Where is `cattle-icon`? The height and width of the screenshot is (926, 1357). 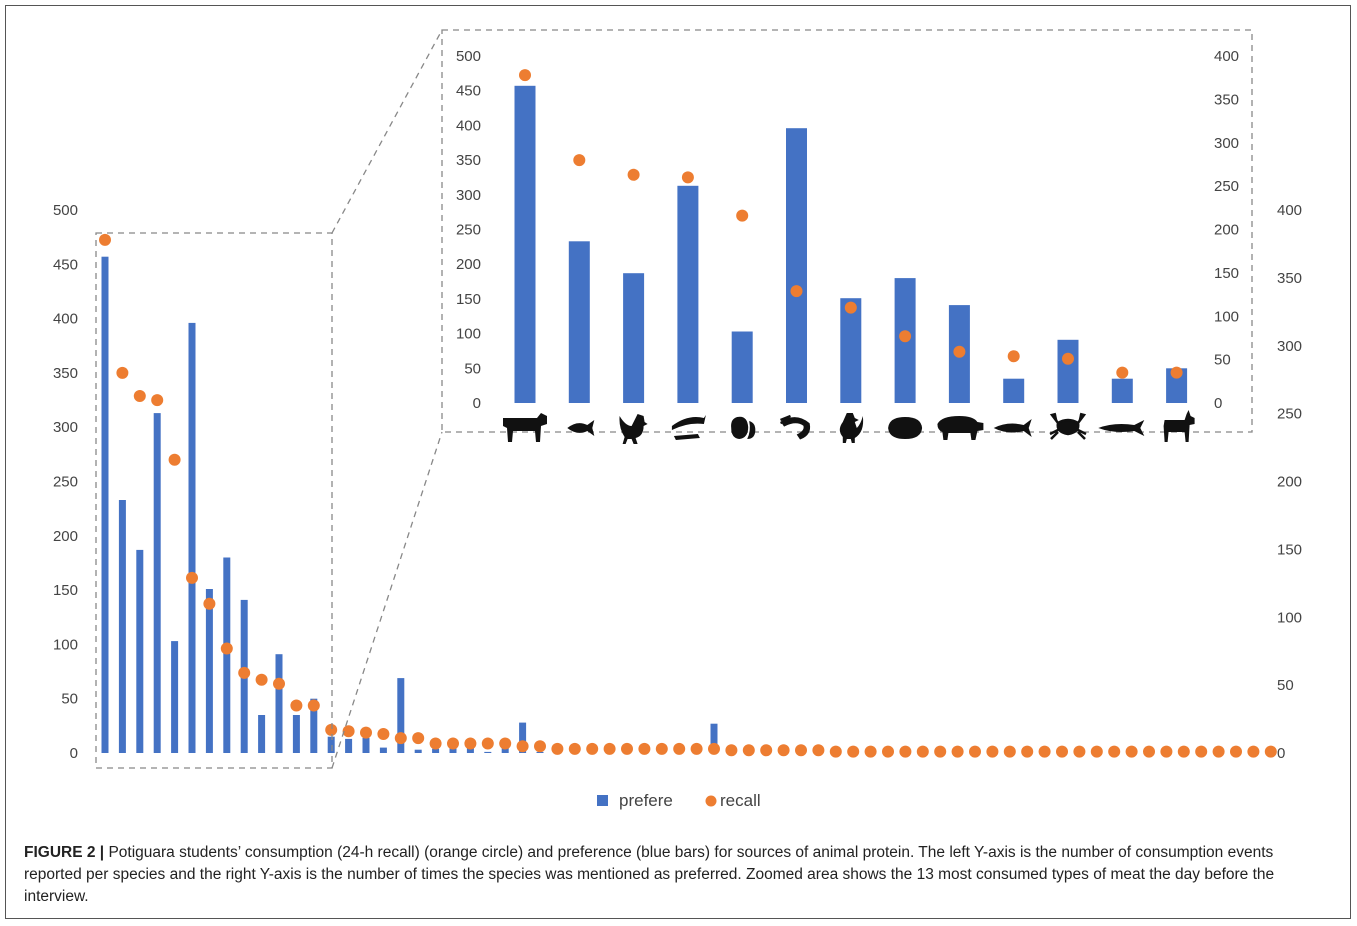
cattle-icon is located at coordinates (525, 427).